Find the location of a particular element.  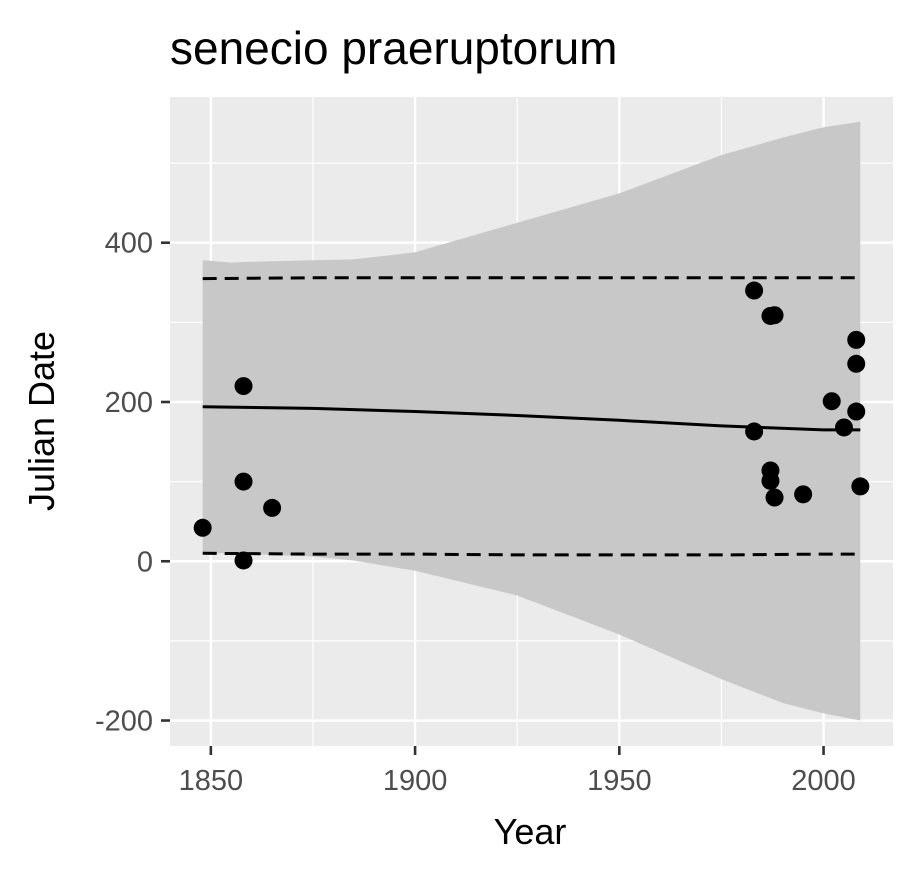

y-tick-label: -200 is located at coordinates (124, 722).